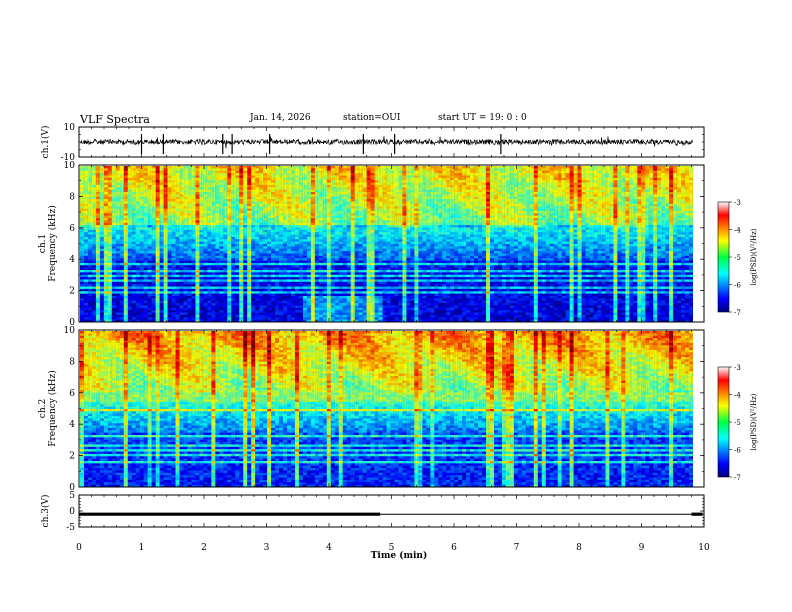 The height and width of the screenshot is (612, 792). I want to click on x-tick-label: 3, so click(267, 548).